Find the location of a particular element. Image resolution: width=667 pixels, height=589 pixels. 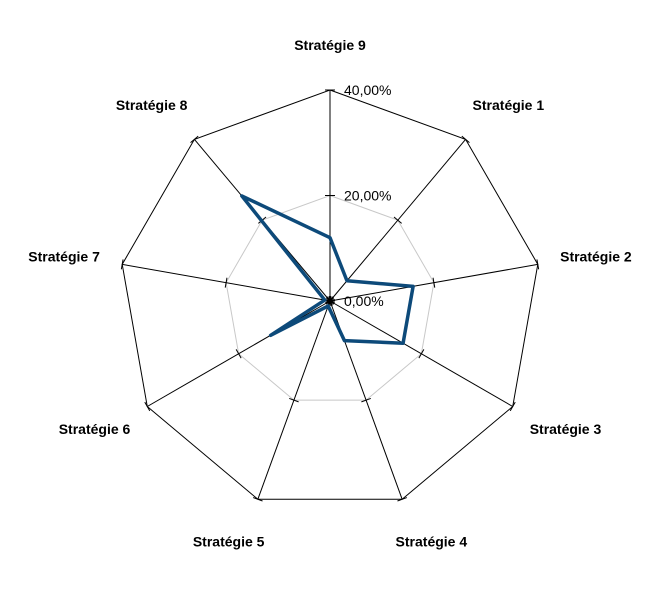

tick-label: 0,00% is located at coordinates (364, 301).